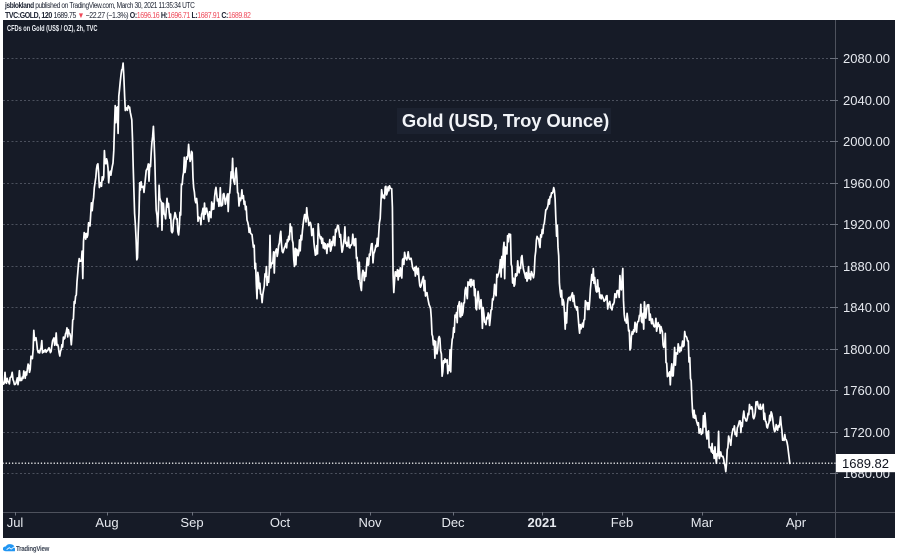 Image resolution: width=900 pixels, height=556 pixels. Describe the element at coordinates (866, 307) in the screenshot. I see `svg-text: 1840.00` at that location.